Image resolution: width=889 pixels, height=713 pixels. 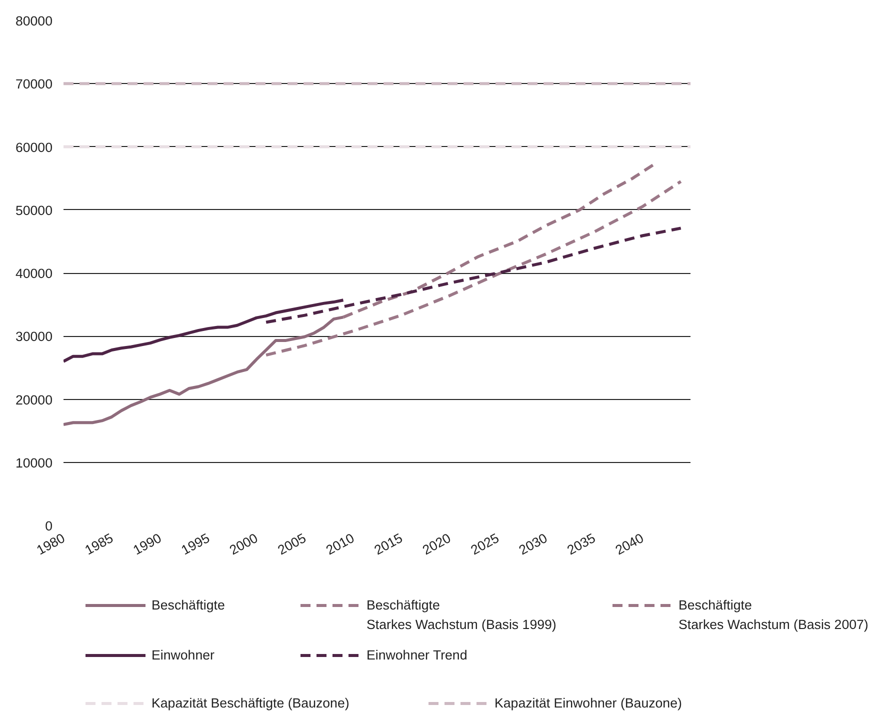 I want to click on x-tick-label: 2000, so click(x=243, y=544).